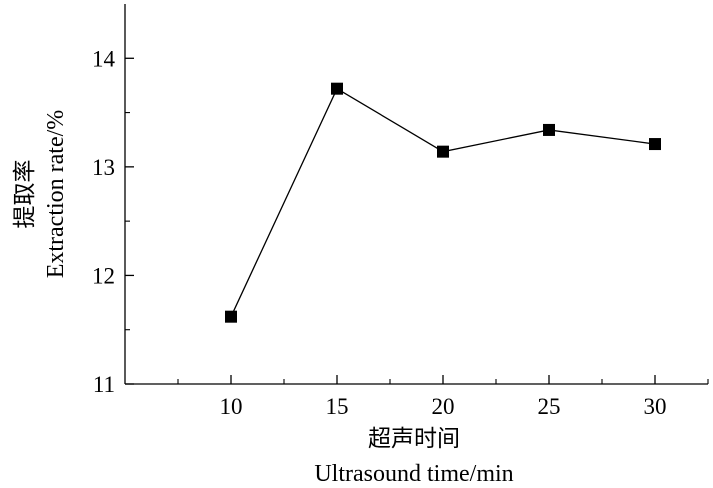 This screenshot has height=488, width=713. What do you see at coordinates (549, 406) in the screenshot?
I see `x-tick-label: 25` at bounding box center [549, 406].